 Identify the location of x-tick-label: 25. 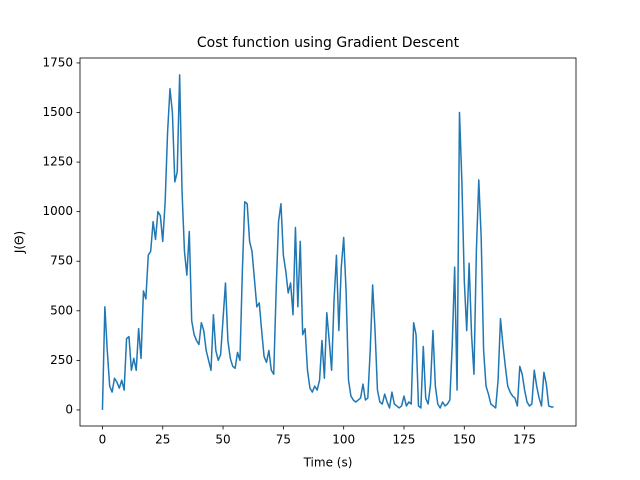
(162, 440).